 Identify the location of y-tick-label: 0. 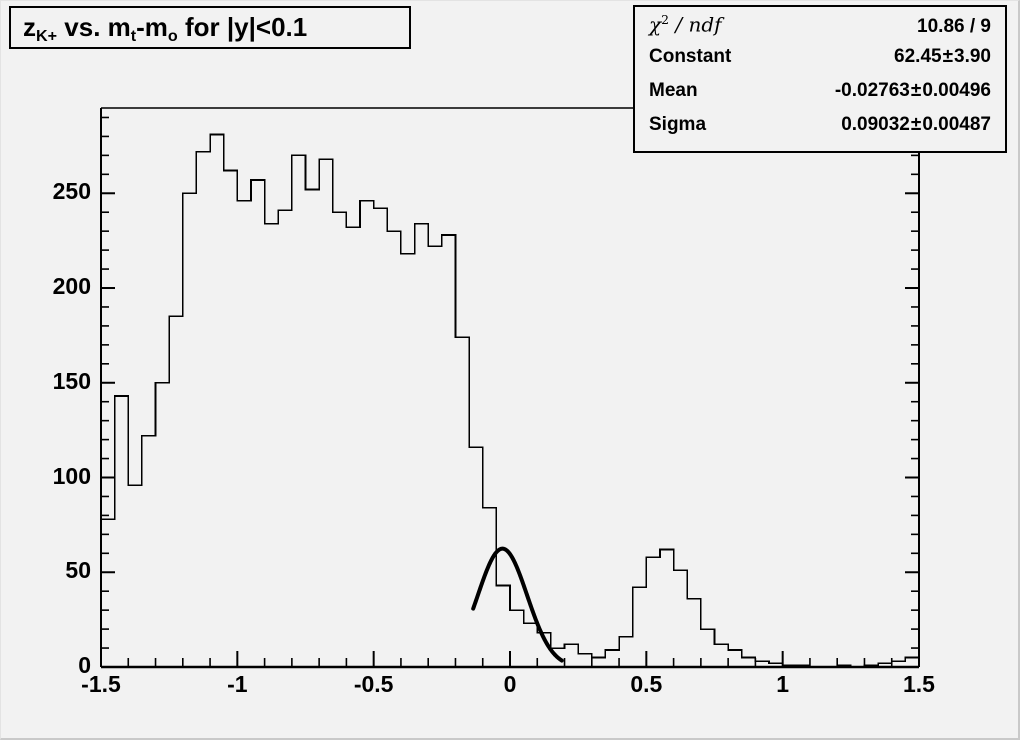
(84, 665).